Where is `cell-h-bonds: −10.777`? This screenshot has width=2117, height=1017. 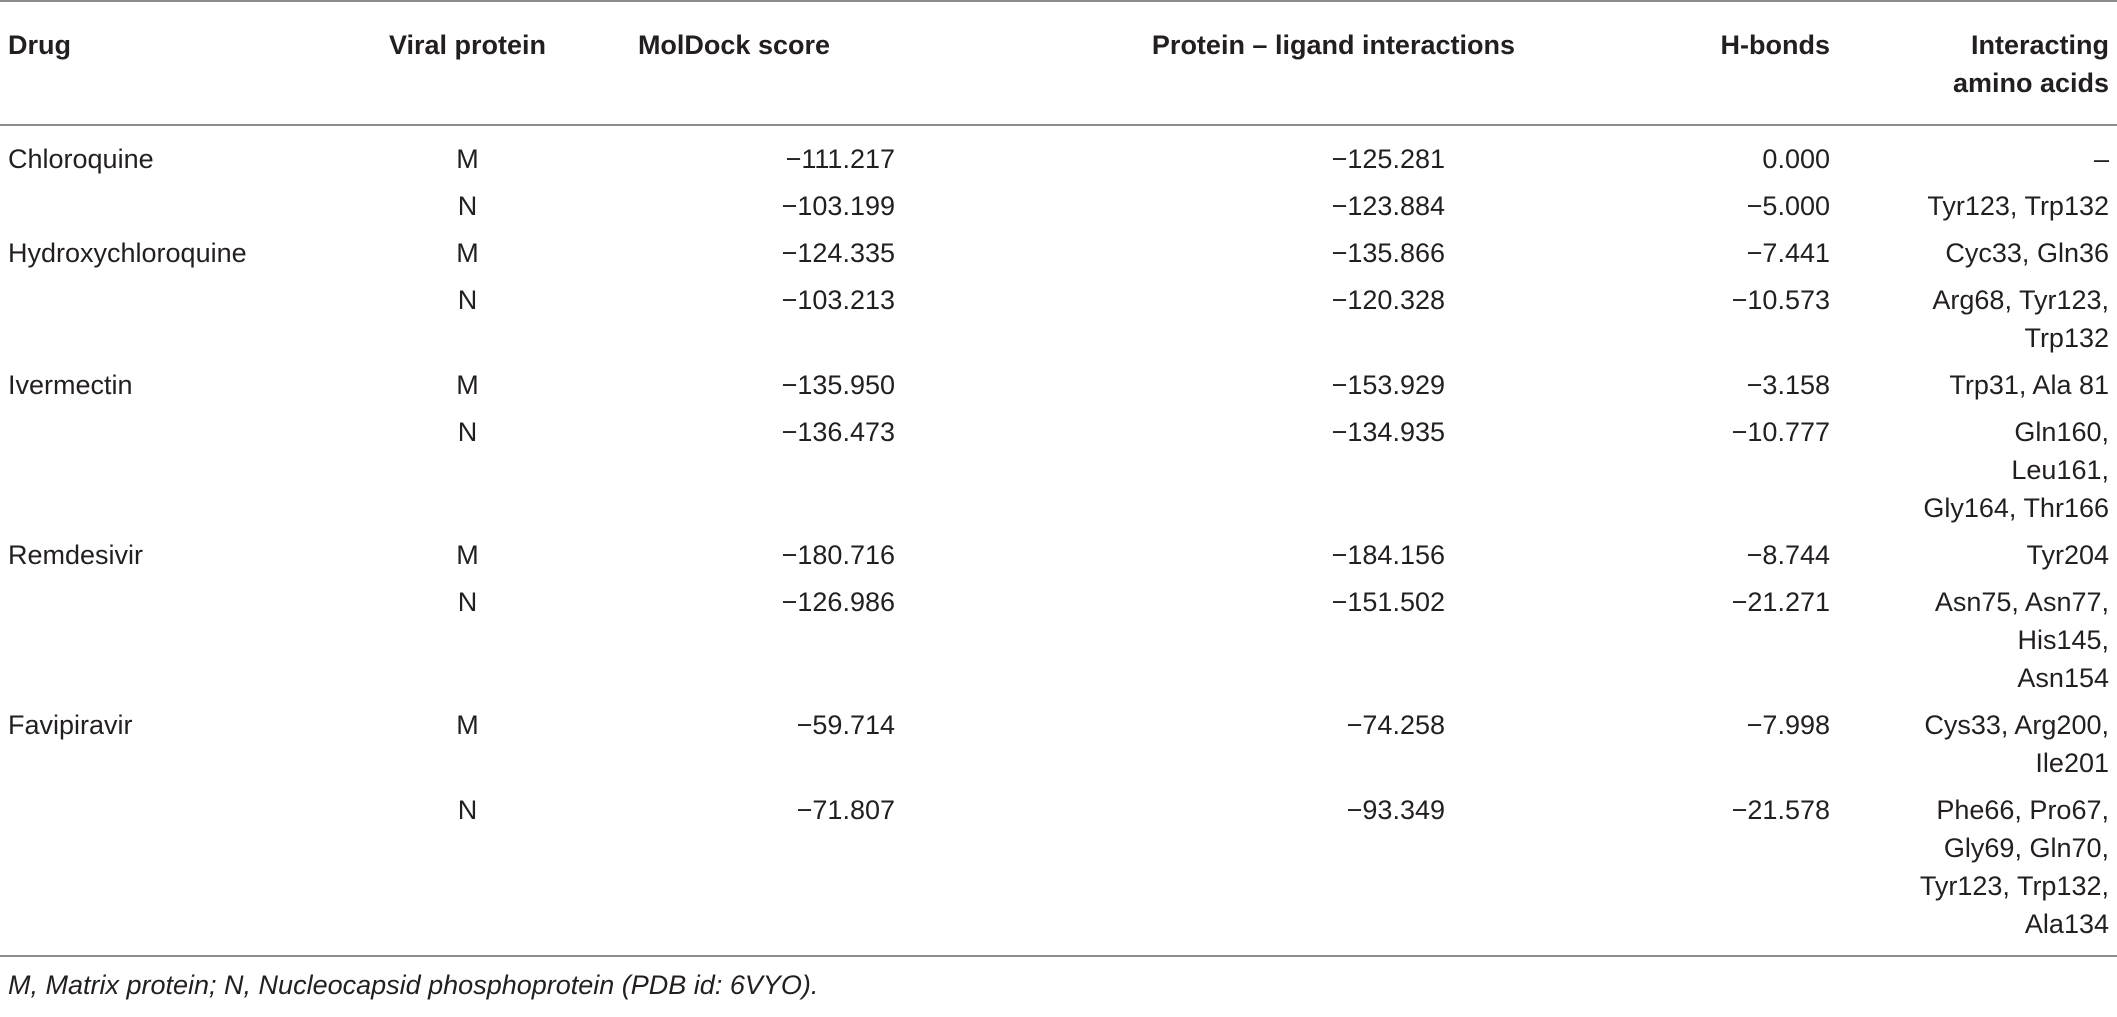 cell-h-bonds: −10.777 is located at coordinates (1780, 432).